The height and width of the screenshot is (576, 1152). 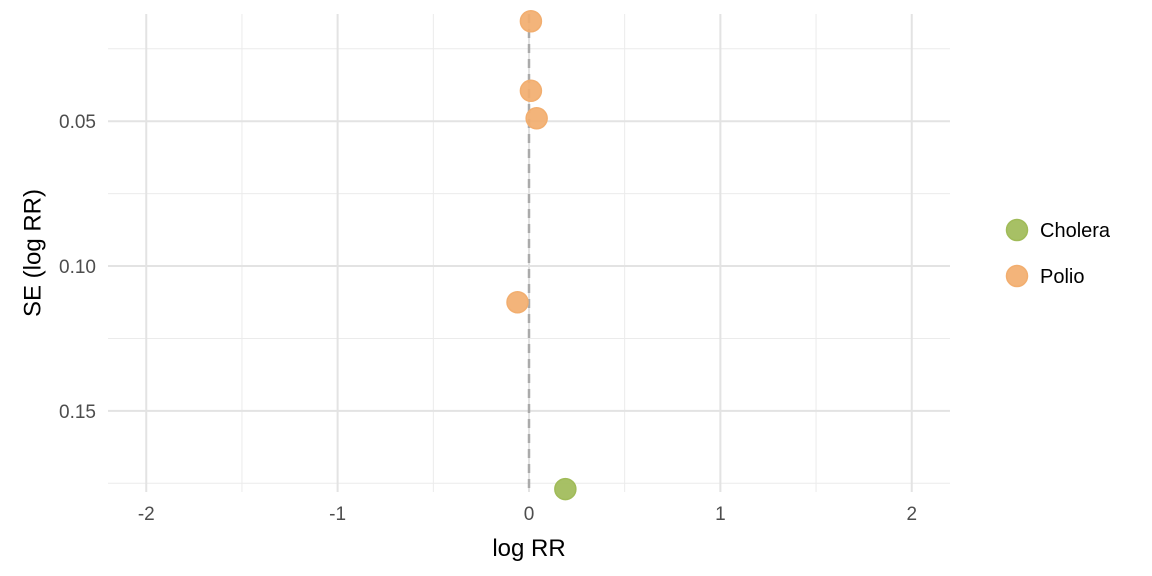 I want to click on legend: Cholera Polio, so click(x=1058, y=253).